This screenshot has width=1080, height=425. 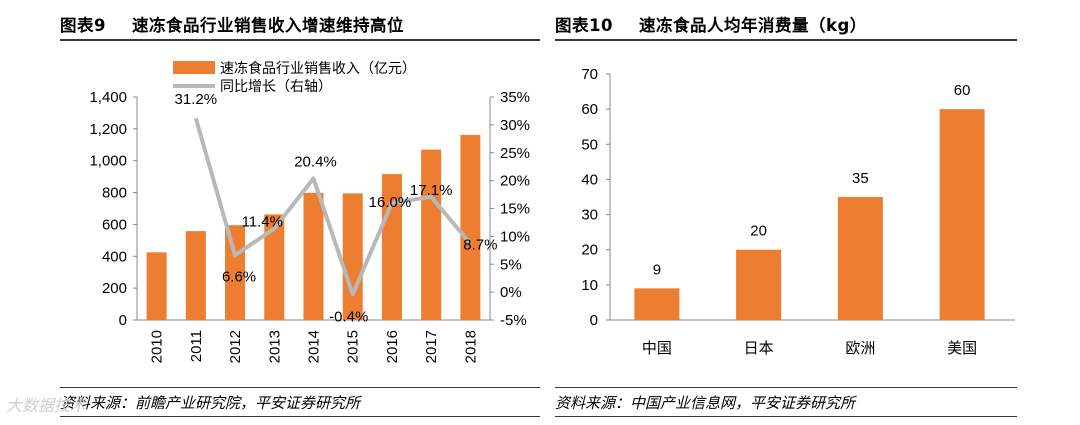 I want to click on legend-bar-swatch, so click(x=194, y=67).